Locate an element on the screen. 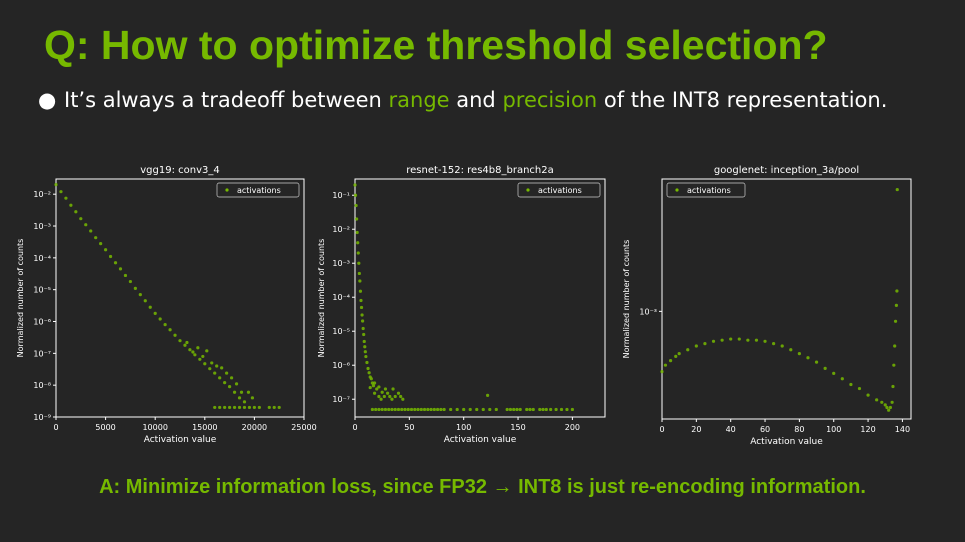 The height and width of the screenshot is (542, 965). chart-title: googlenet: inception_3a/pool is located at coordinates (786, 170).